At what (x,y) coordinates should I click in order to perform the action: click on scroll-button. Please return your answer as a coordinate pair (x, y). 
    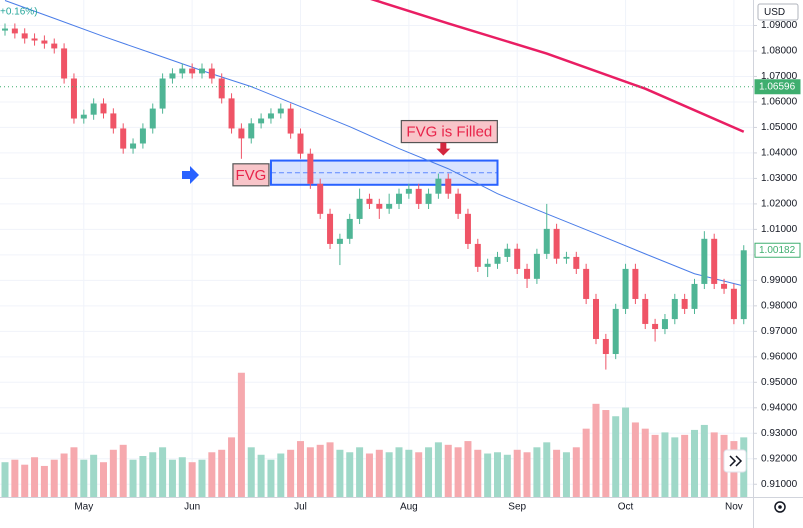
    Looking at the image, I should click on (735, 461).